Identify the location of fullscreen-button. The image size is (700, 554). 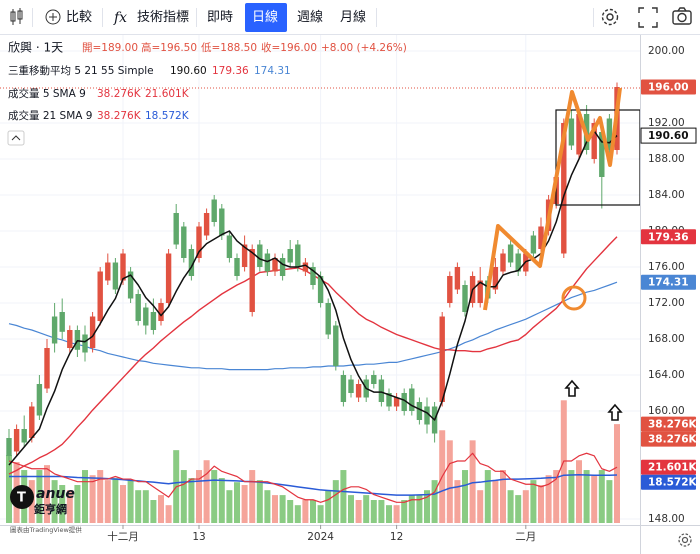
(648, 17).